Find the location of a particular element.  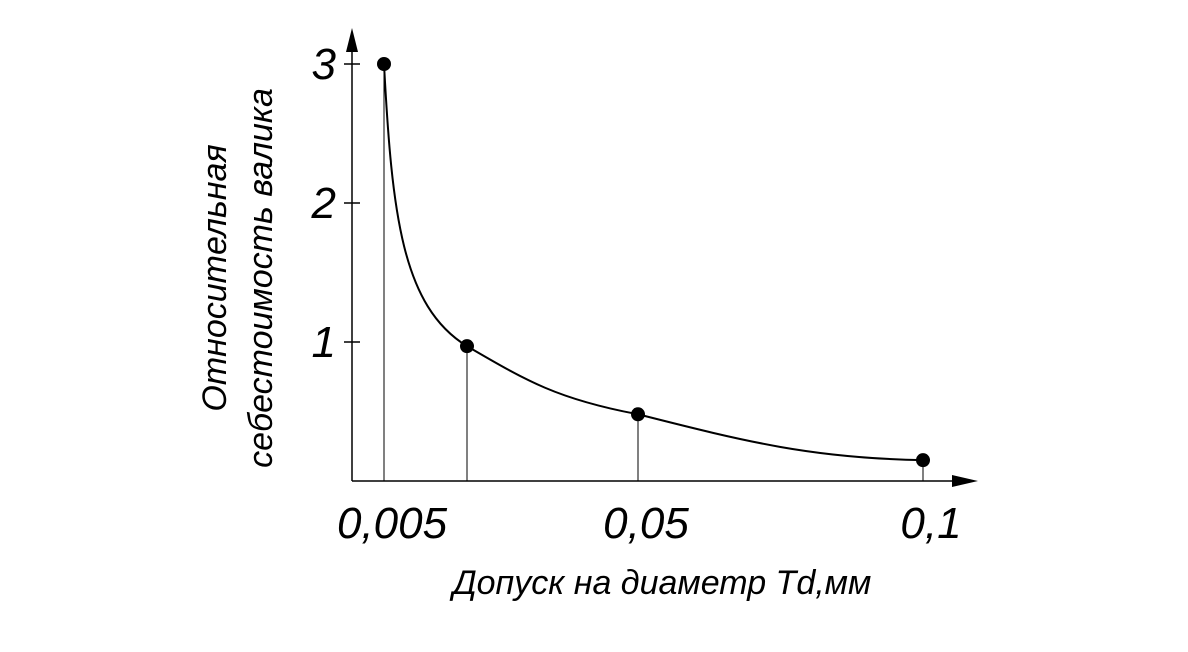

x-axis-title: Допуск на диаметр Td,мм is located at coordinates (660, 583).